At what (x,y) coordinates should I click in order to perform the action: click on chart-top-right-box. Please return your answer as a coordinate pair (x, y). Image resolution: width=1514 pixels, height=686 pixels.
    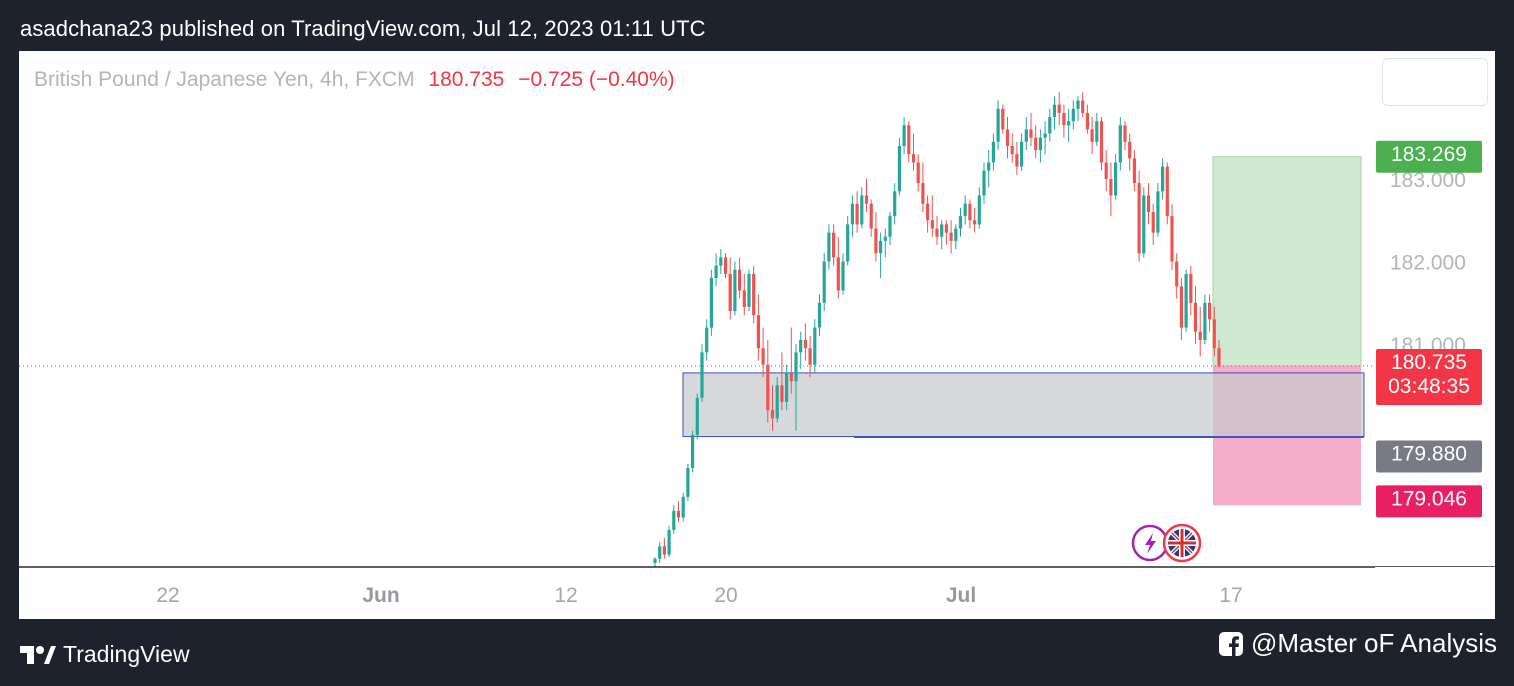
    Looking at the image, I should click on (1435, 82).